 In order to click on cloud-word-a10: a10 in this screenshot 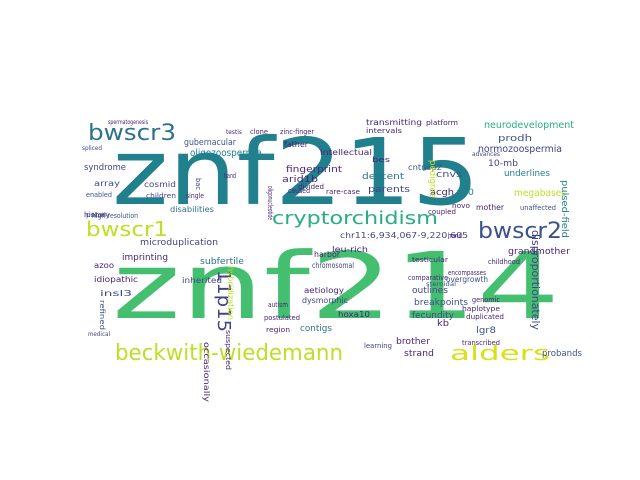, I will do `click(465, 193)`.